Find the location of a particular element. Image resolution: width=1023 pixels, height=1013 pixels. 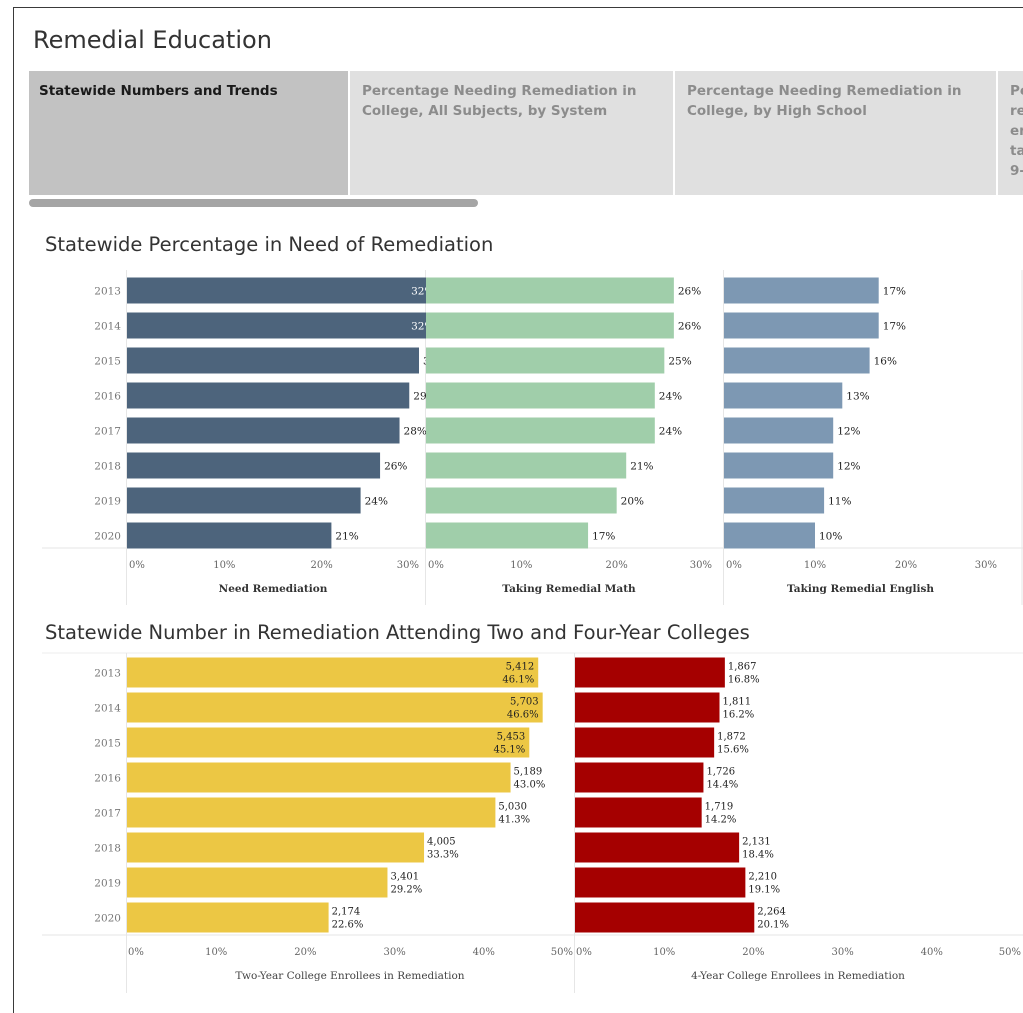

chart-2-count-label: 2,174 is located at coordinates (346, 912).